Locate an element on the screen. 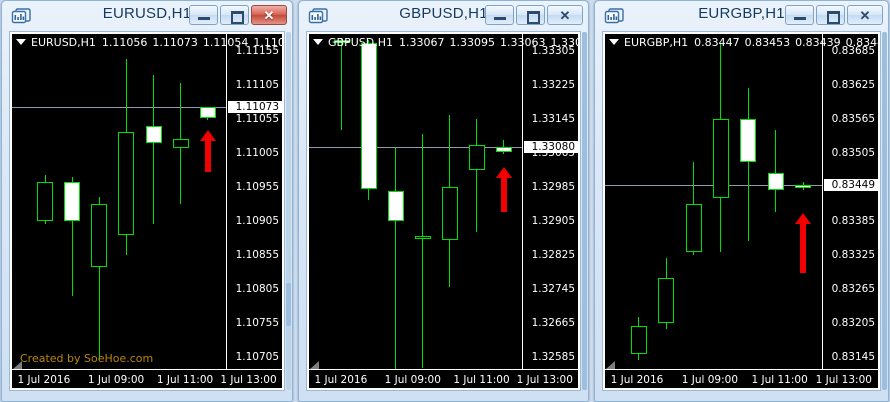 This screenshot has height=402, width=890. price-tick-label: 1.10755 is located at coordinates (257, 323).